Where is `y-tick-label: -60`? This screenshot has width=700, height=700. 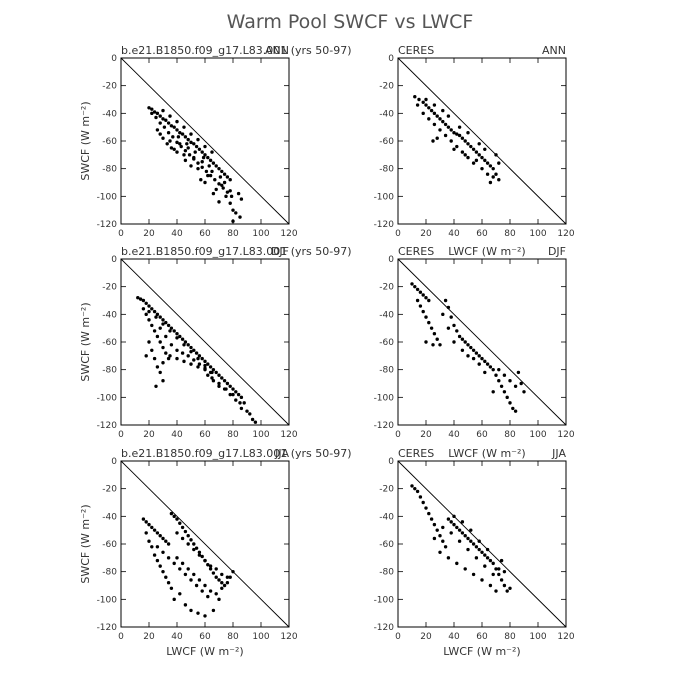 y-tick-label: -60 is located at coordinates (386, 545).